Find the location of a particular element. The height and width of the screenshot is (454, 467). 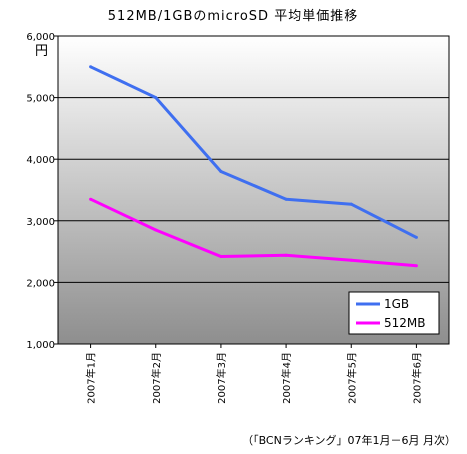

y-tick-label: 4,000 is located at coordinates (40, 160).